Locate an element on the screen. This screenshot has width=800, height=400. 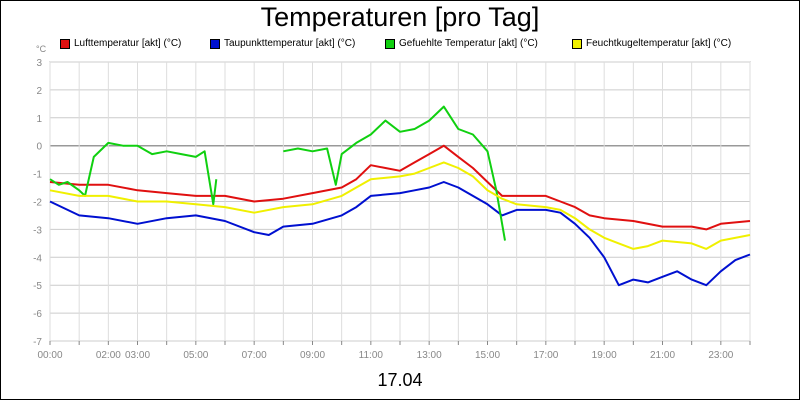
legend-swatch-green is located at coordinates (390, 43).